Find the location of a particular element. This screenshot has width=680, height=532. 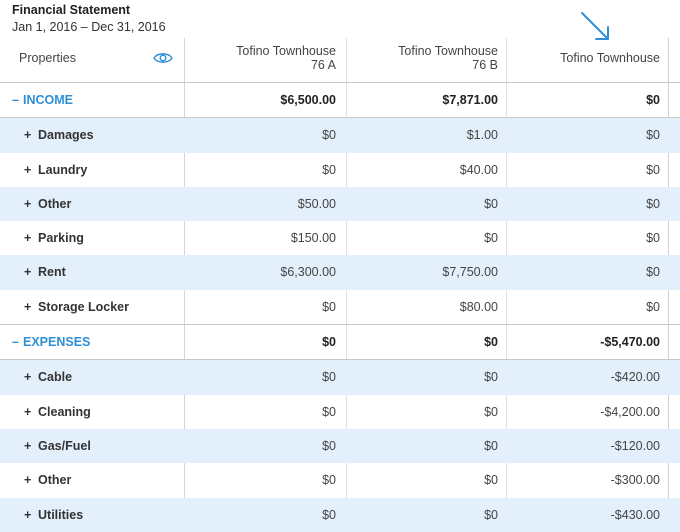

cell-value: -$4,200.00 is located at coordinates (630, 411).